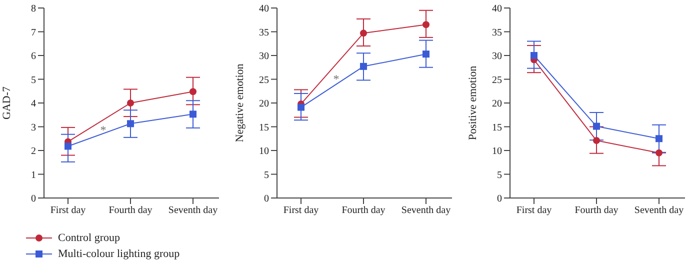 The width and height of the screenshot is (700, 268). I want to click on y-tick-label: 6, so click(33, 56).